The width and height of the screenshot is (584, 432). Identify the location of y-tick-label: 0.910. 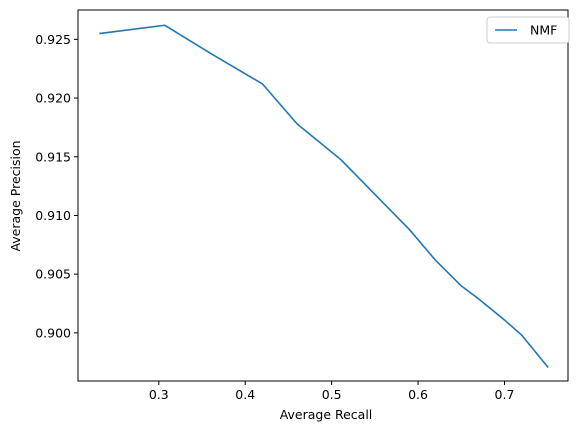
(53, 215).